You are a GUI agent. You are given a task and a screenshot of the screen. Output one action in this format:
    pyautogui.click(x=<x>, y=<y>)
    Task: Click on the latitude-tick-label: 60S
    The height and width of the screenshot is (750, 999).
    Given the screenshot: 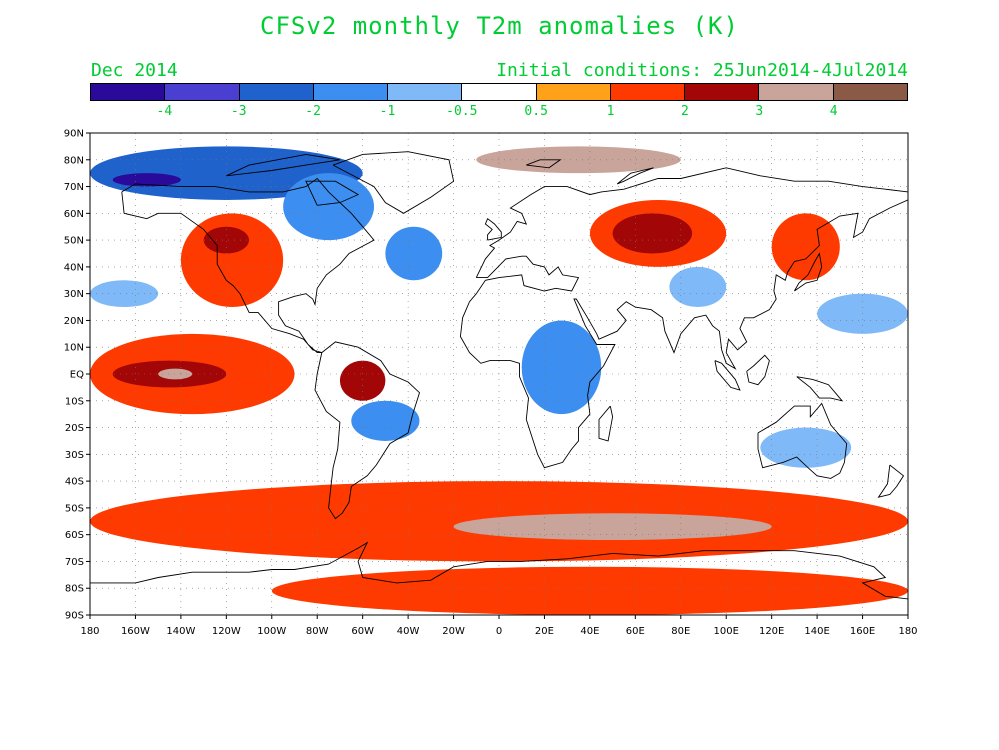 What is the action you would take?
    pyautogui.click(x=74, y=535)
    